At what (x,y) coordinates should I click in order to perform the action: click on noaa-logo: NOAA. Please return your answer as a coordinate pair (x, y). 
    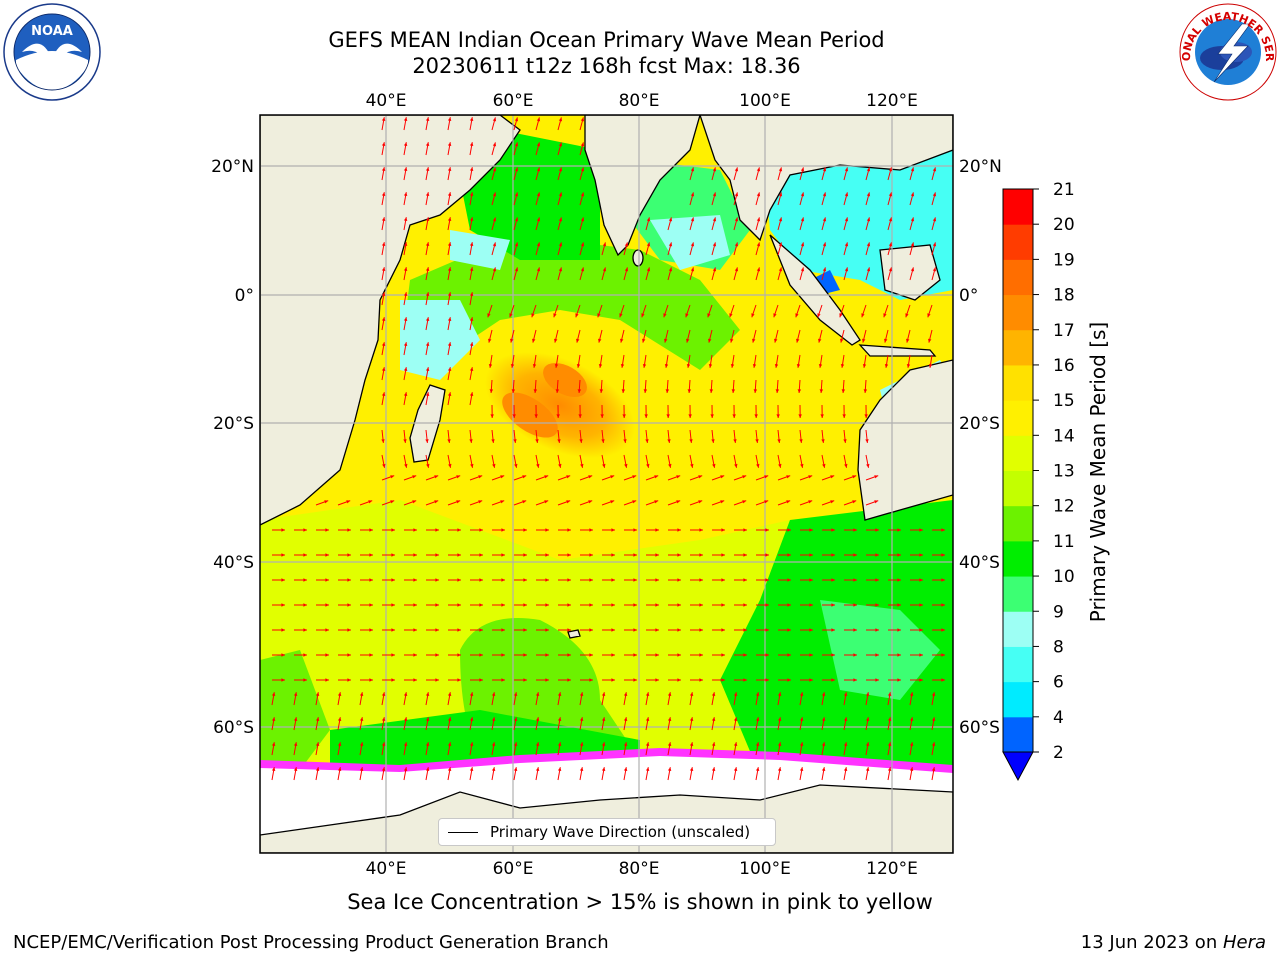
    Looking at the image, I should click on (52, 52).